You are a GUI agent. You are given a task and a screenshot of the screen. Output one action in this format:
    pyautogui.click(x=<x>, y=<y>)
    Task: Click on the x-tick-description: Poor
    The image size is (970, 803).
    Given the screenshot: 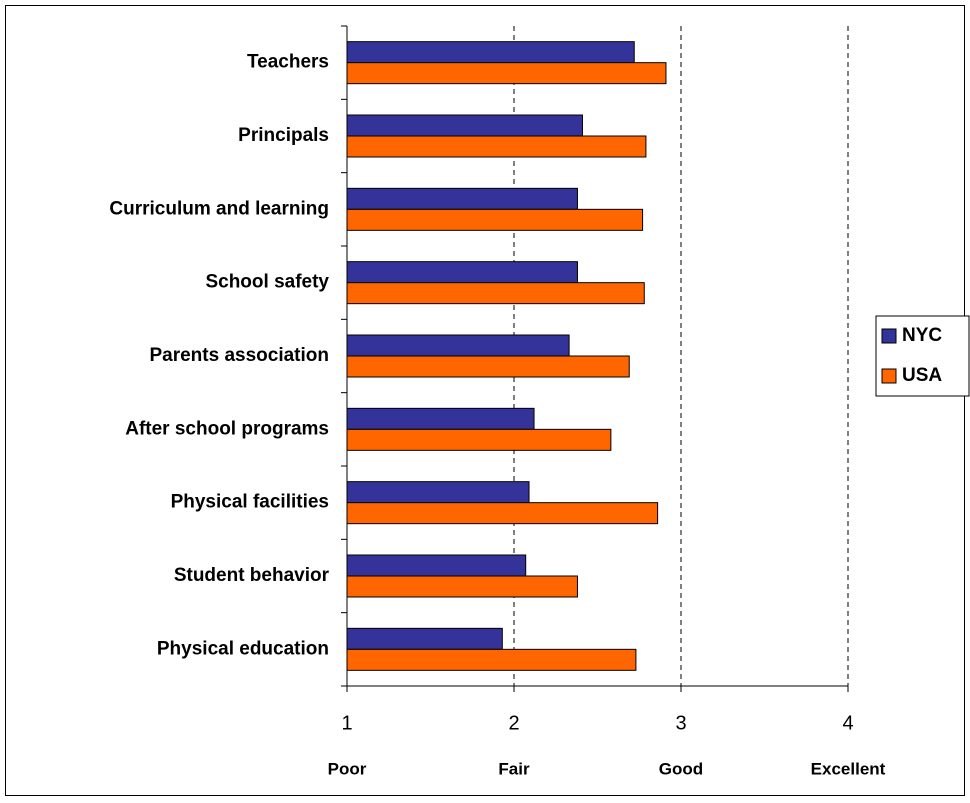 What is the action you would take?
    pyautogui.click(x=347, y=768)
    